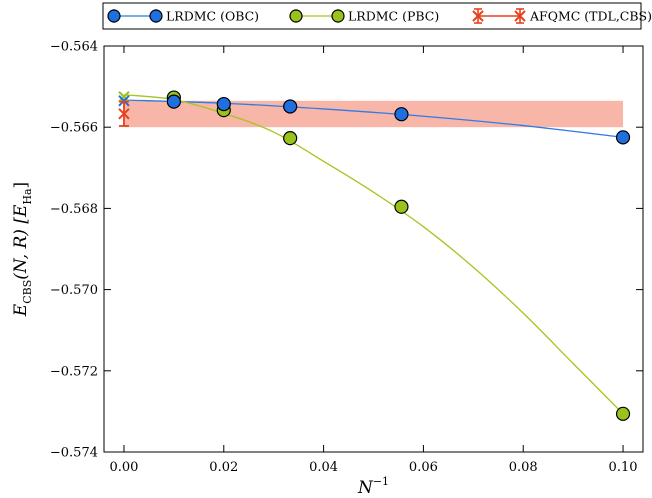 The height and width of the screenshot is (498, 652). I want to click on y-tick-label: −0.566, so click(74, 128).